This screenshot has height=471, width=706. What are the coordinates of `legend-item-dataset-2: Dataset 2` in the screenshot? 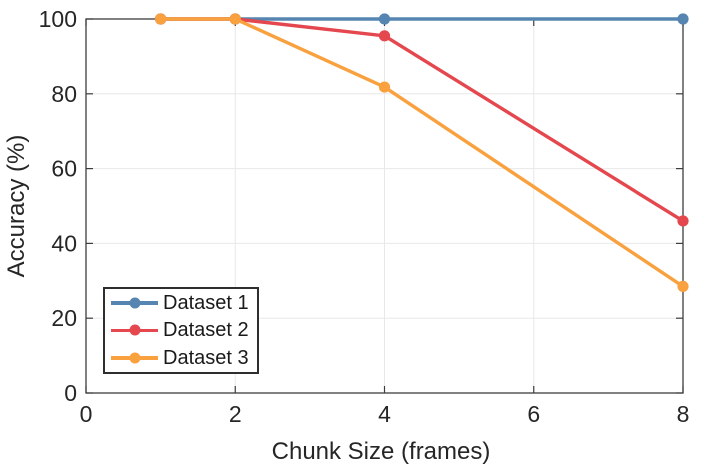 It's located at (184, 330).